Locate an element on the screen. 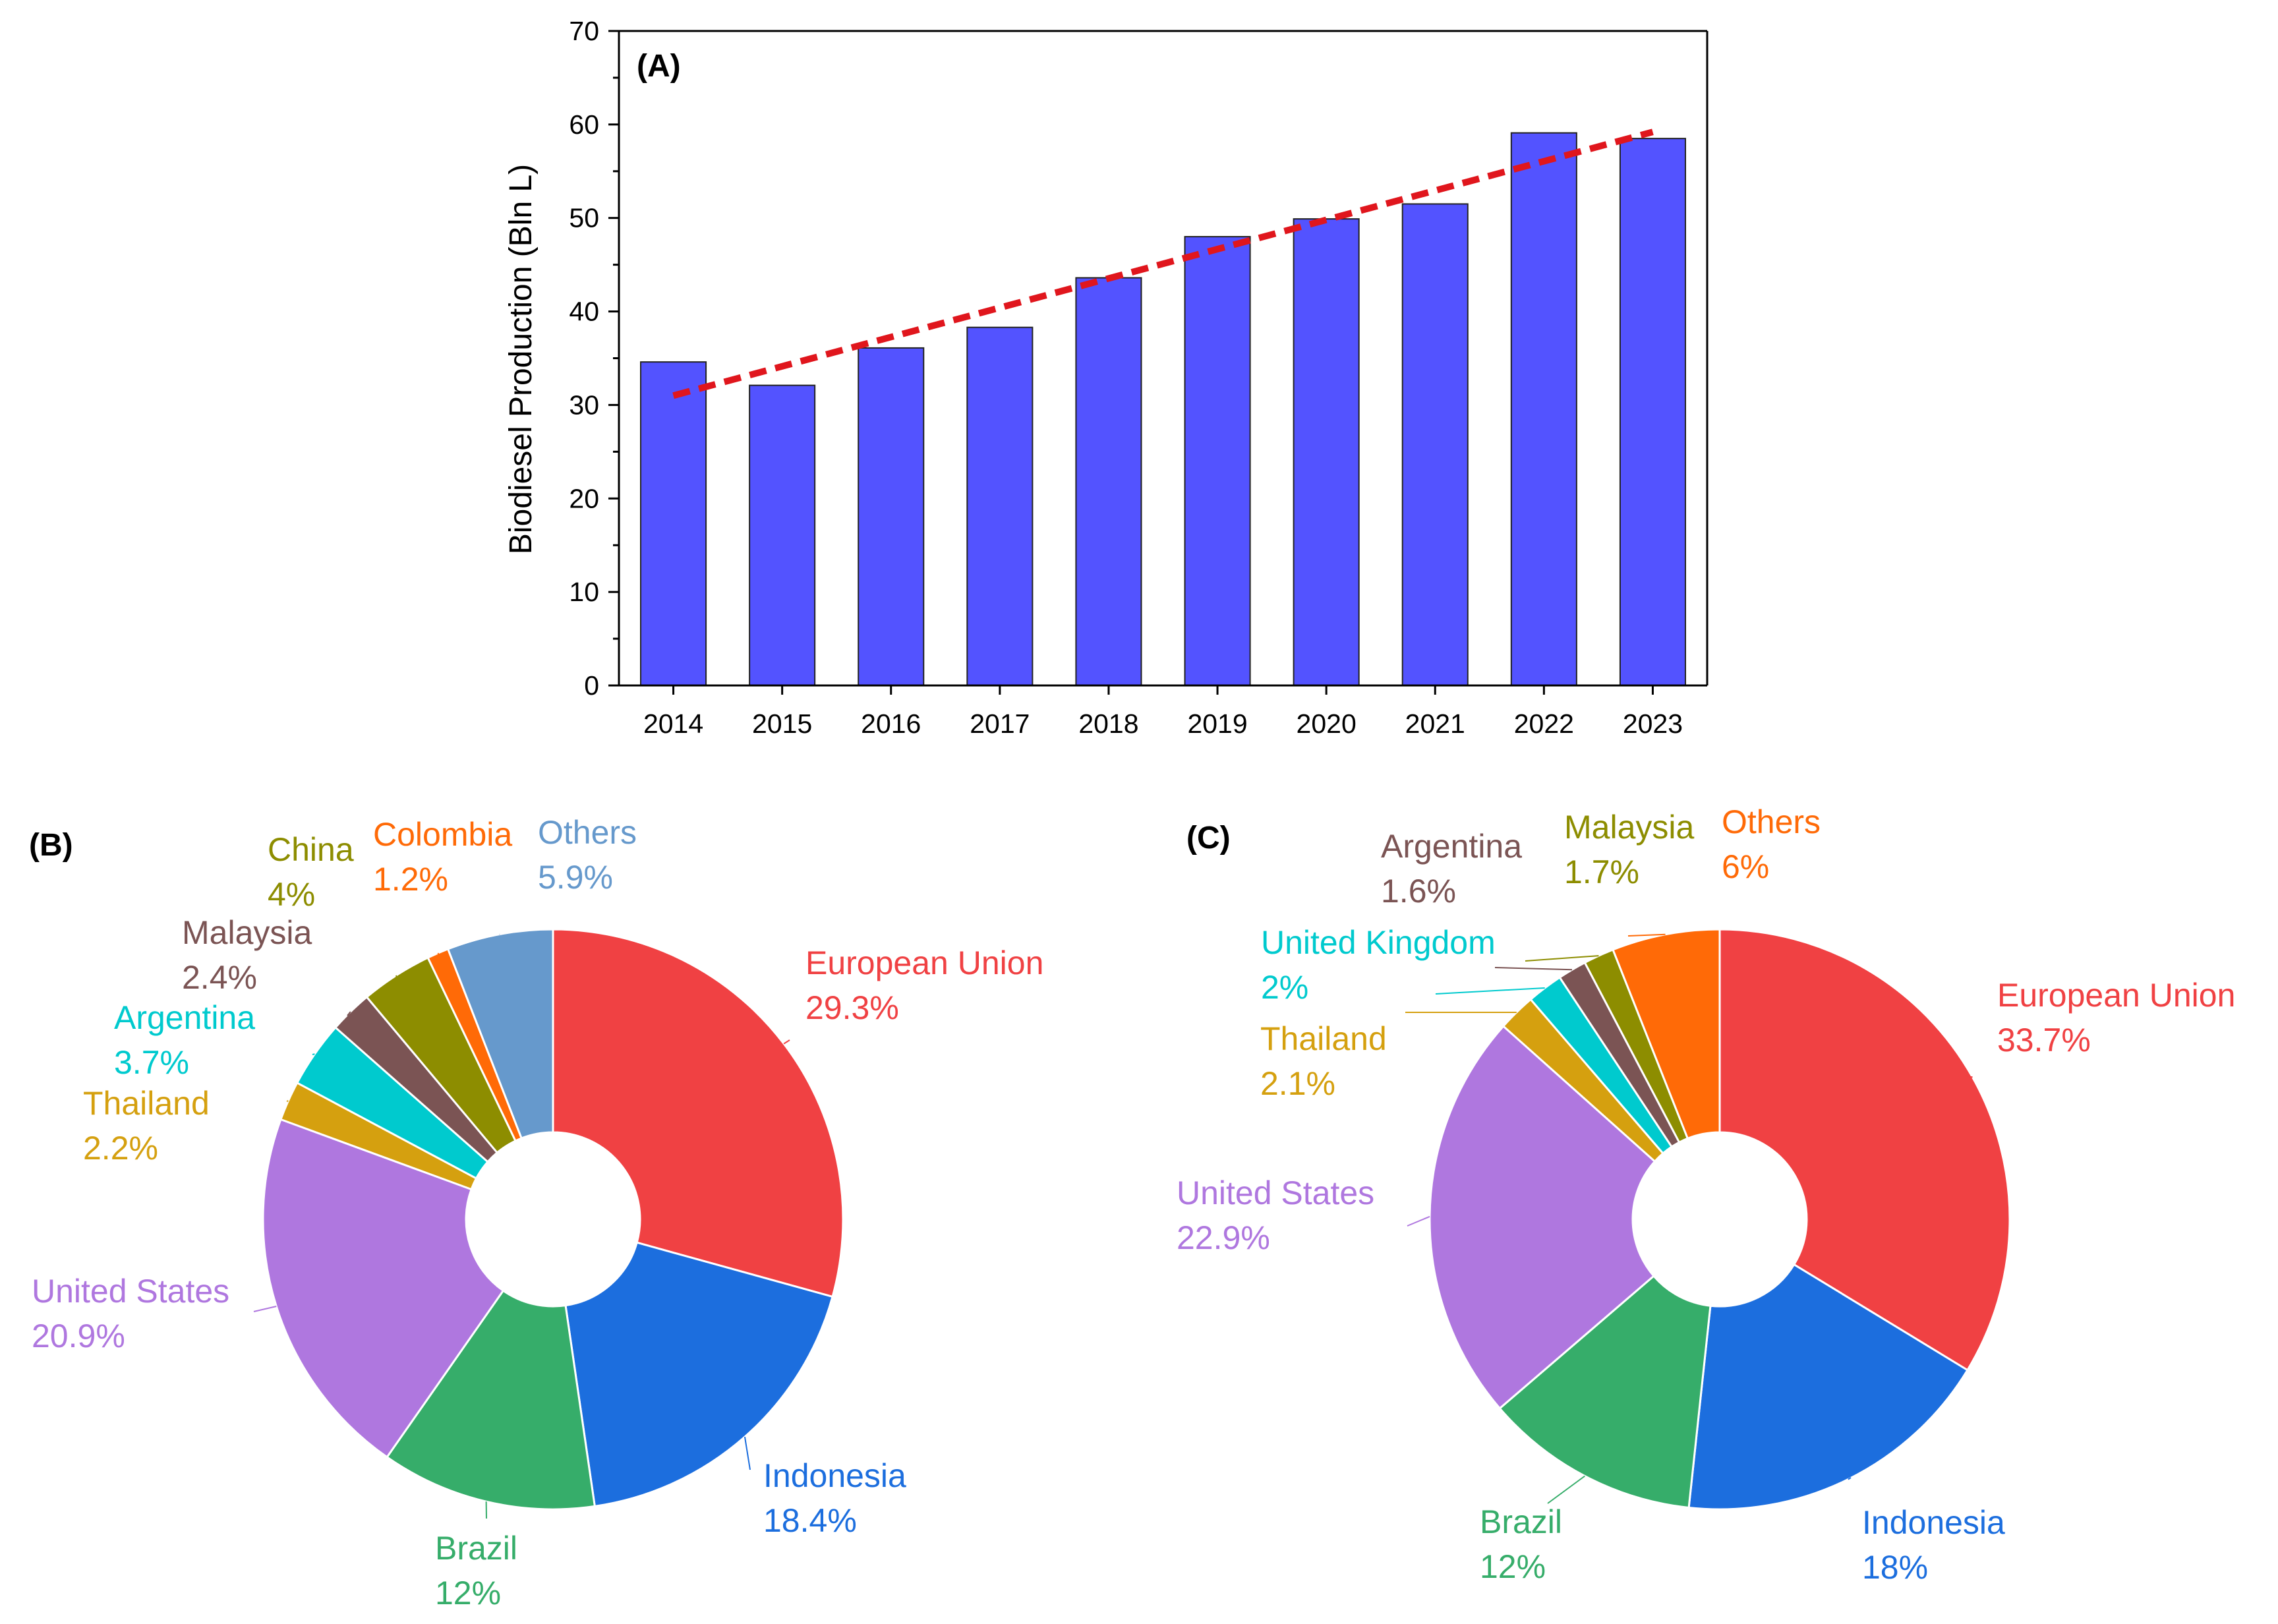 The image size is (2278, 1624). slice-value-label: 4% is located at coordinates (291, 894).